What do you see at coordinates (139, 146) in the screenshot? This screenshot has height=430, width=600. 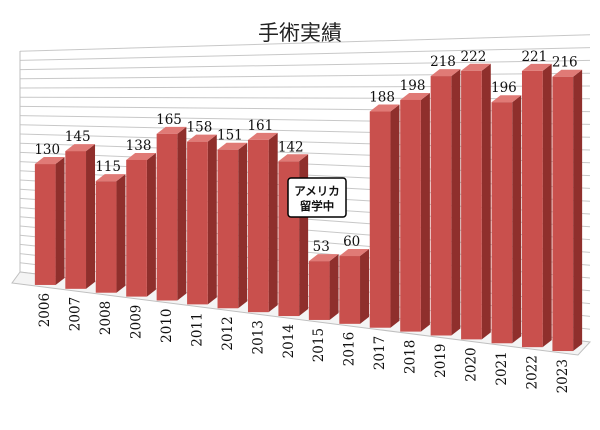 I see `value-label-2009: 138` at bounding box center [139, 146].